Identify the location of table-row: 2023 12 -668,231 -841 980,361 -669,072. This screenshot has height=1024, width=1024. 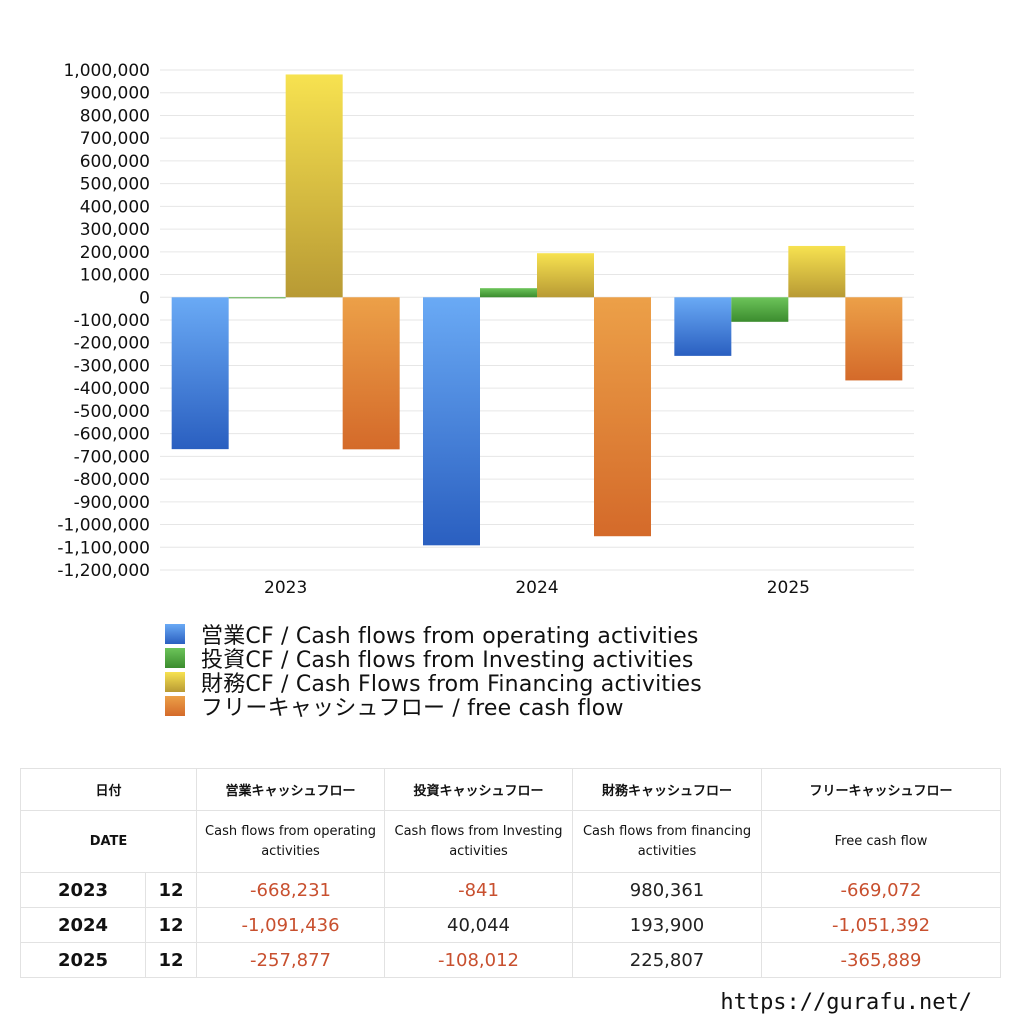
(511, 890).